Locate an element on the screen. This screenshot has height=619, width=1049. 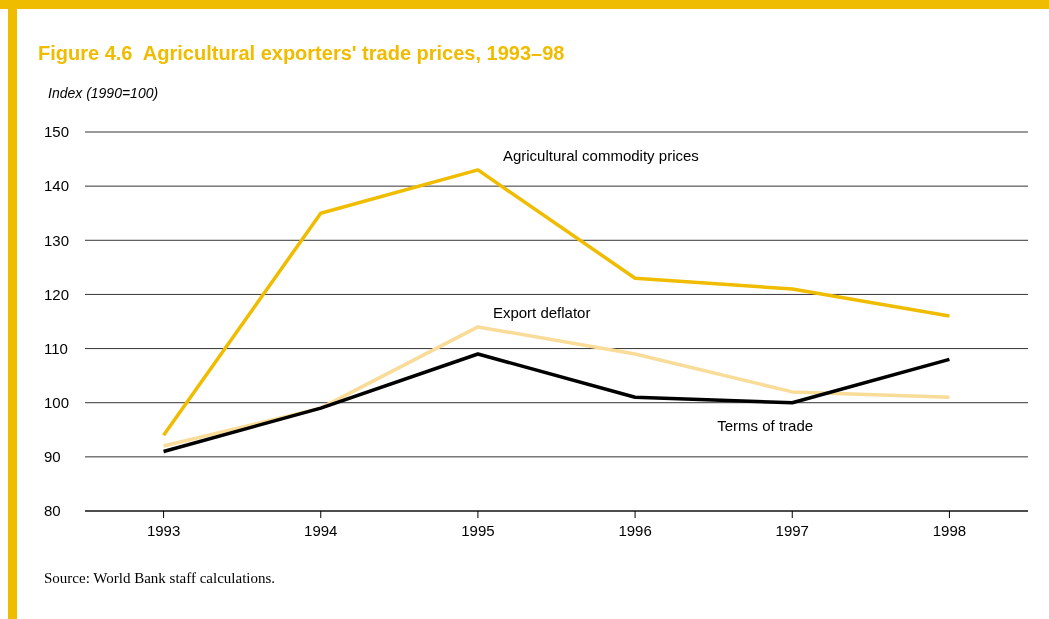
x-tick-label: 1993 is located at coordinates (163, 530).